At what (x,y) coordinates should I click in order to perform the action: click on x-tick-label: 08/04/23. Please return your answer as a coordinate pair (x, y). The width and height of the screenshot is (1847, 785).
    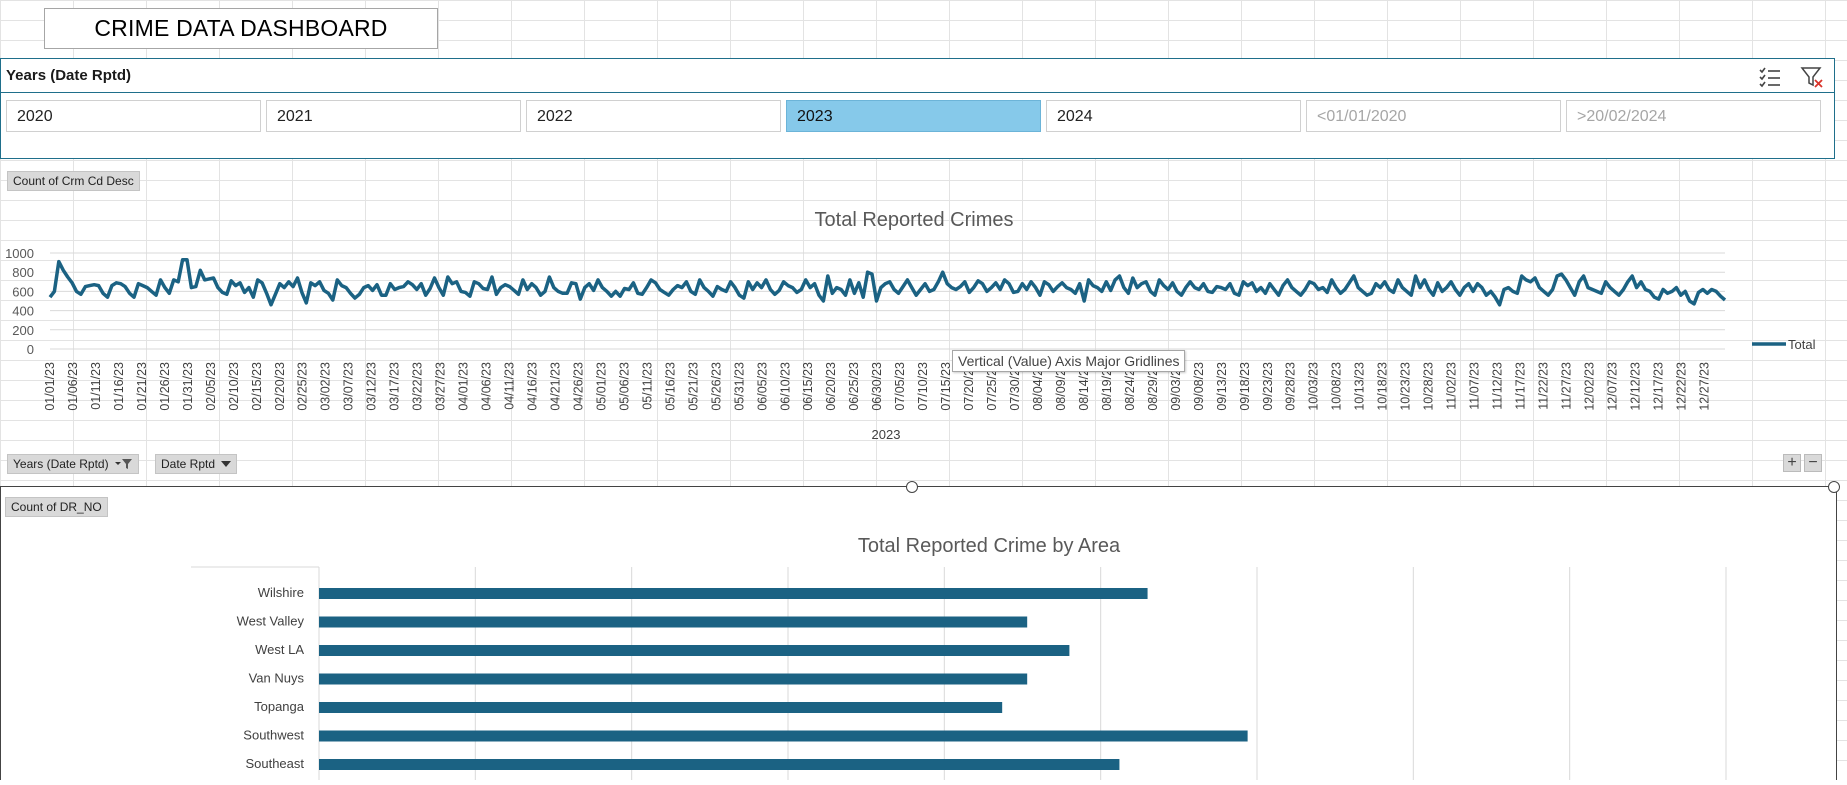
    Looking at the image, I should click on (1038, 386).